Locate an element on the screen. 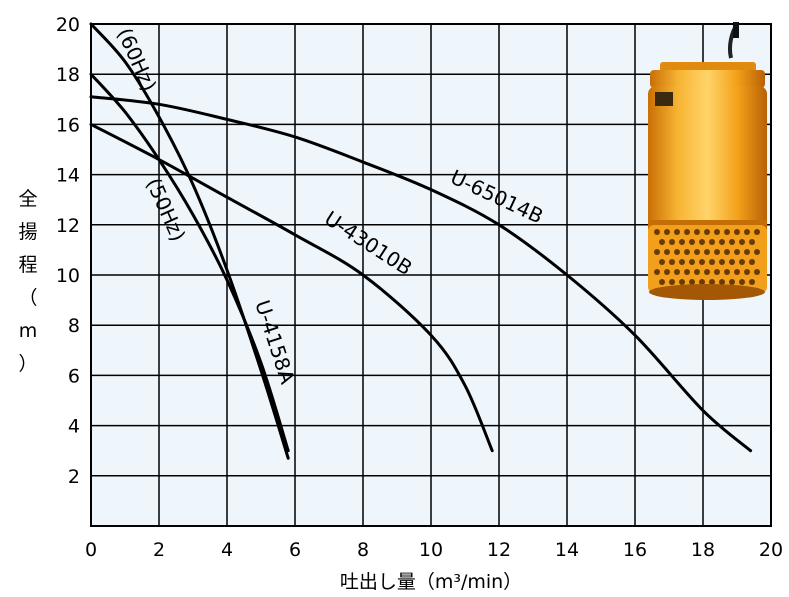 The image size is (789, 597). x-tick-label: 2 is located at coordinates (159, 550).